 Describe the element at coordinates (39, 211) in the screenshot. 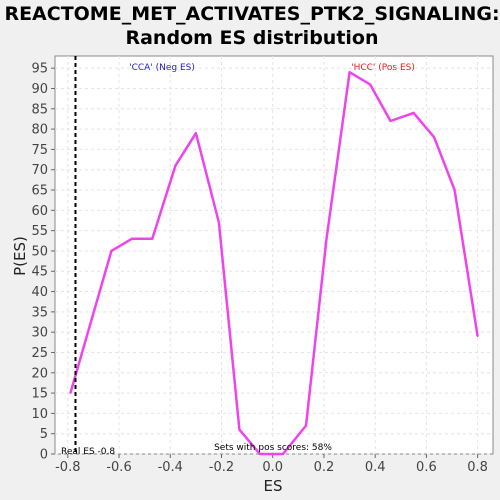

I see `y-tick-label: 60` at that location.